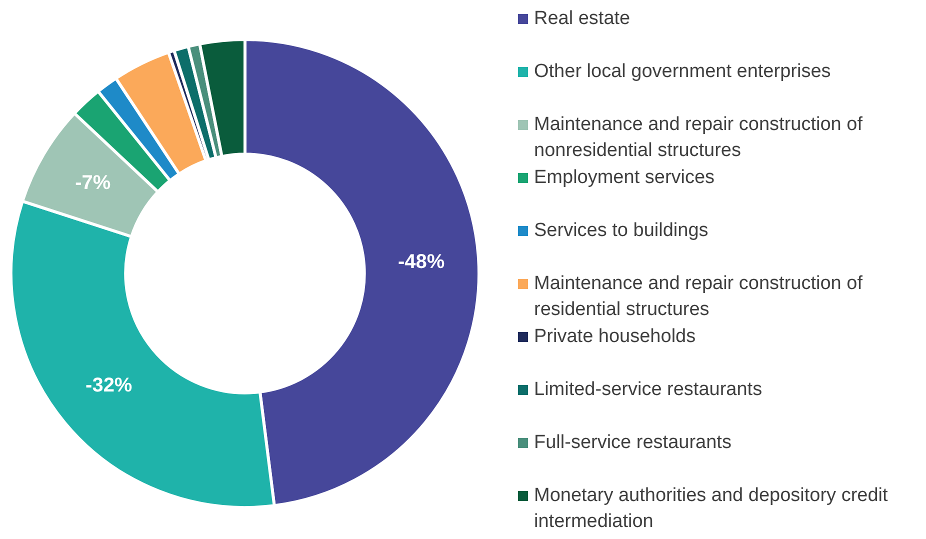 The image size is (926, 539). What do you see at coordinates (699, 297) in the screenshot?
I see `legend-label: Maintenance and repair construction of residential structures` at bounding box center [699, 297].